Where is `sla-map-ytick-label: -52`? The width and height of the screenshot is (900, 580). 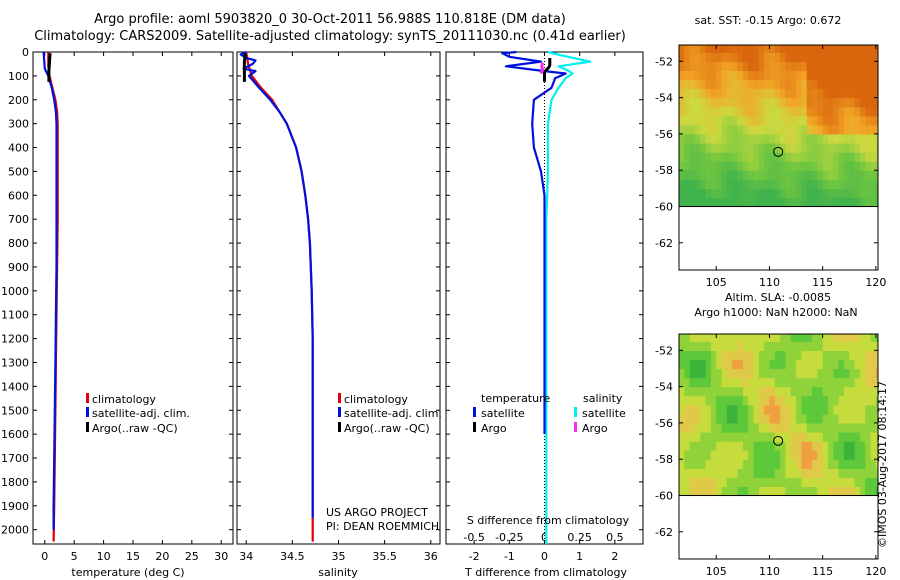
sla-map-ytick-label: -52 is located at coordinates (664, 350).